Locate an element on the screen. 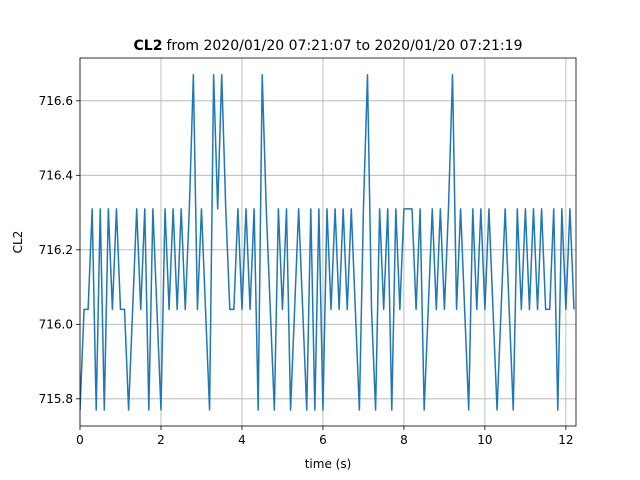 This screenshot has width=640, height=480. y-tick-label: 716.2 is located at coordinates (56, 250).